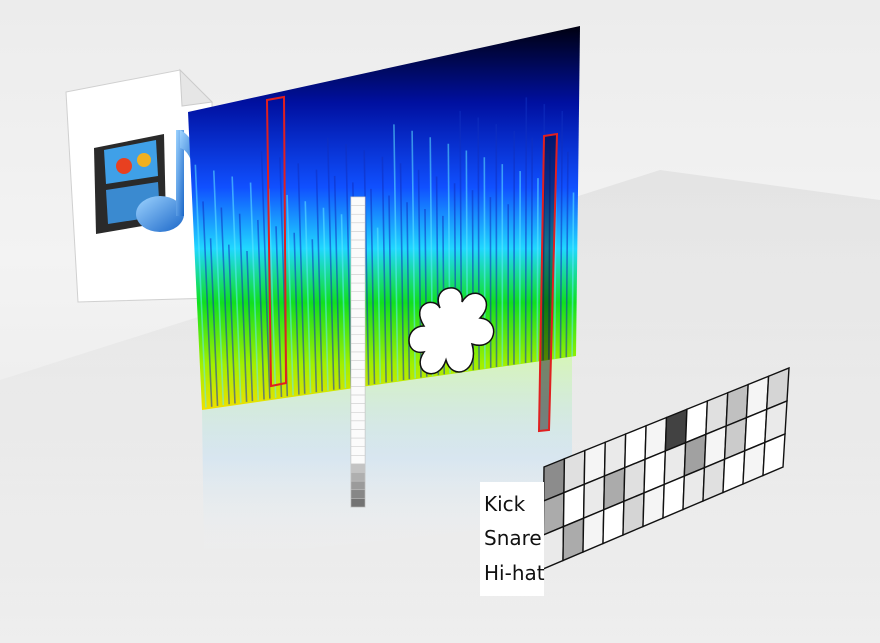 The height and width of the screenshot is (643, 880). What do you see at coordinates (387, 458) in the screenshot?
I see `spectrogram-reflection` at bounding box center [387, 458].